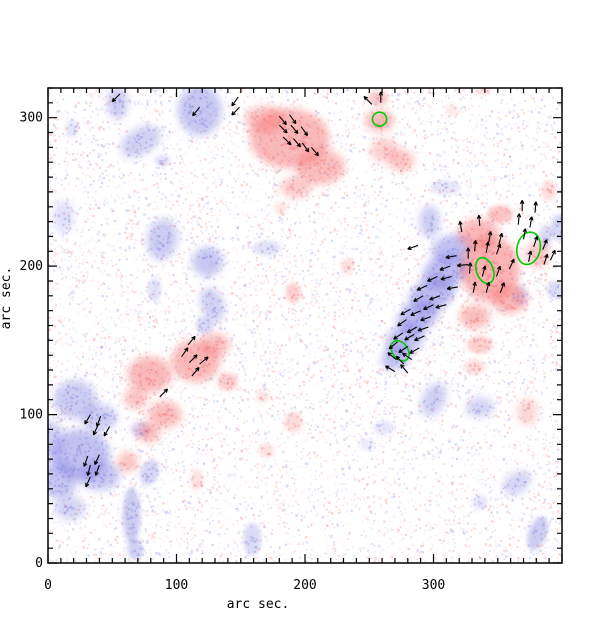  Describe the element at coordinates (258, 604) in the screenshot. I see `x-axis-title: arc sec.` at that location.